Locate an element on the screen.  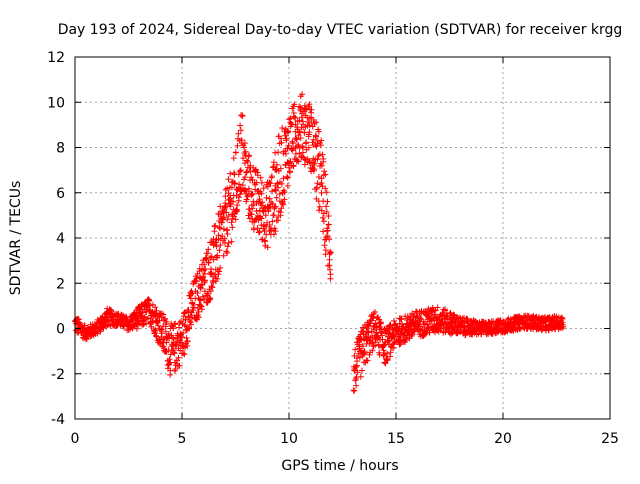
y-tick-label: 4 is located at coordinates (60, 239).